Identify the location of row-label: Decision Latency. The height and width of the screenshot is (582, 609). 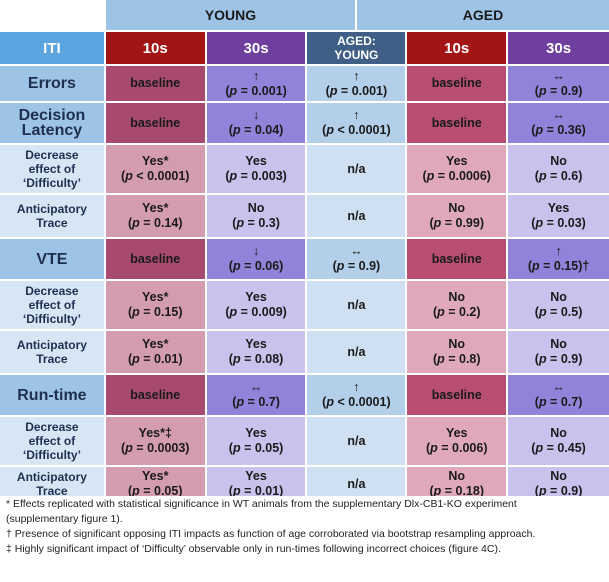
(53, 124).